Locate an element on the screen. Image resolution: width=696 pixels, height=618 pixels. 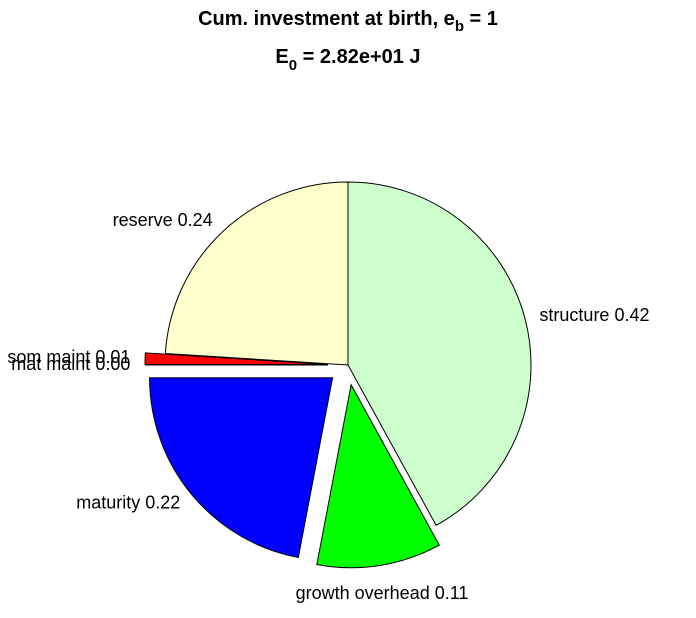
slice-label: maturity 0.22 is located at coordinates (128, 502).